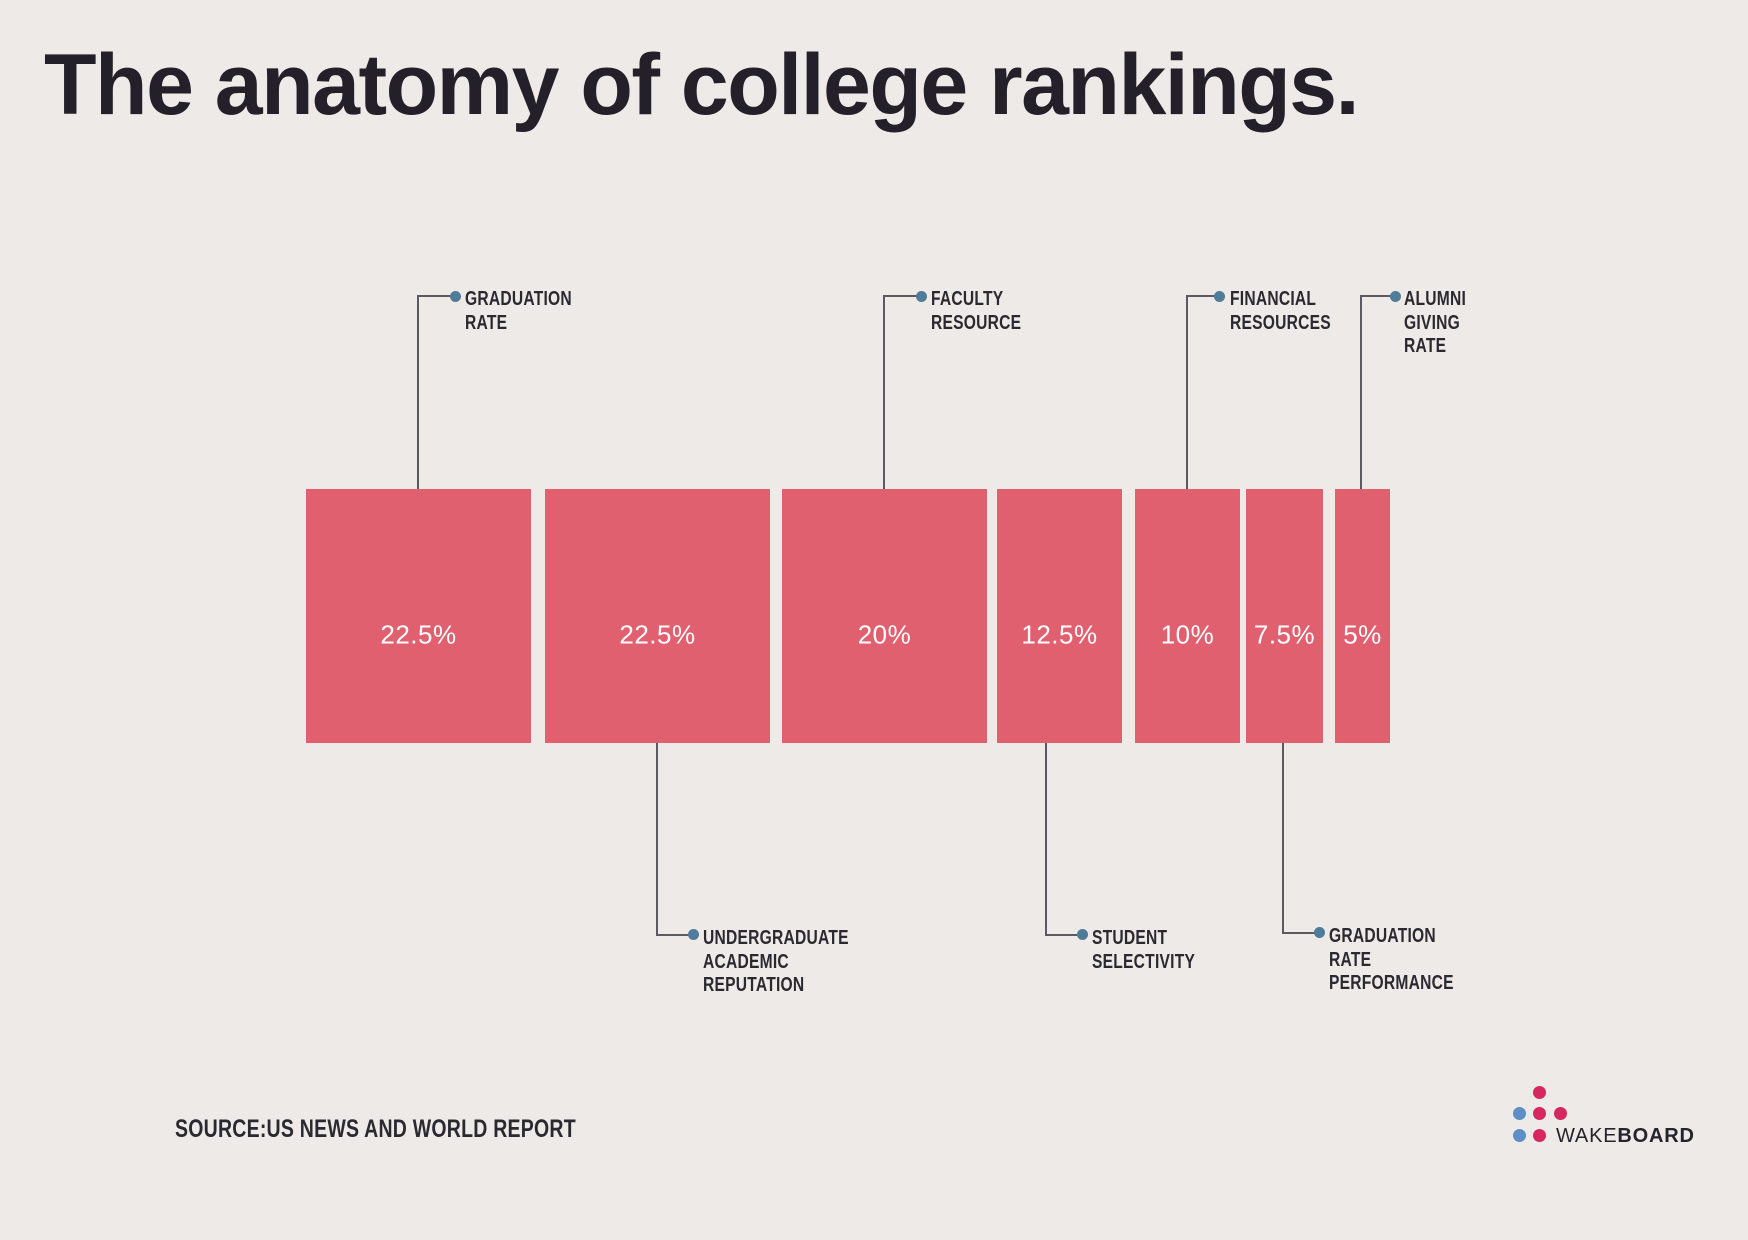 This screenshot has width=1748, height=1240. What do you see at coordinates (1144, 950) in the screenshot?
I see `label-student-selectivity: STUDENT SELECTIVITY` at bounding box center [1144, 950].